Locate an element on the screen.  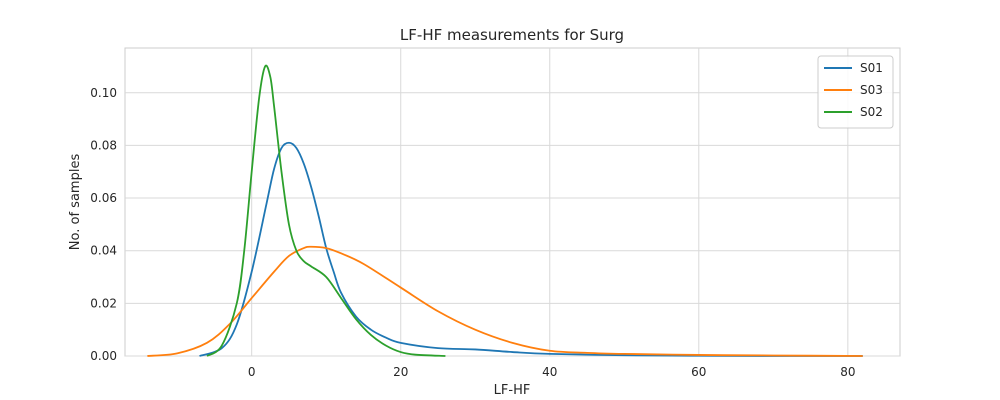
x-tick-label: 40 is located at coordinates (549, 372).